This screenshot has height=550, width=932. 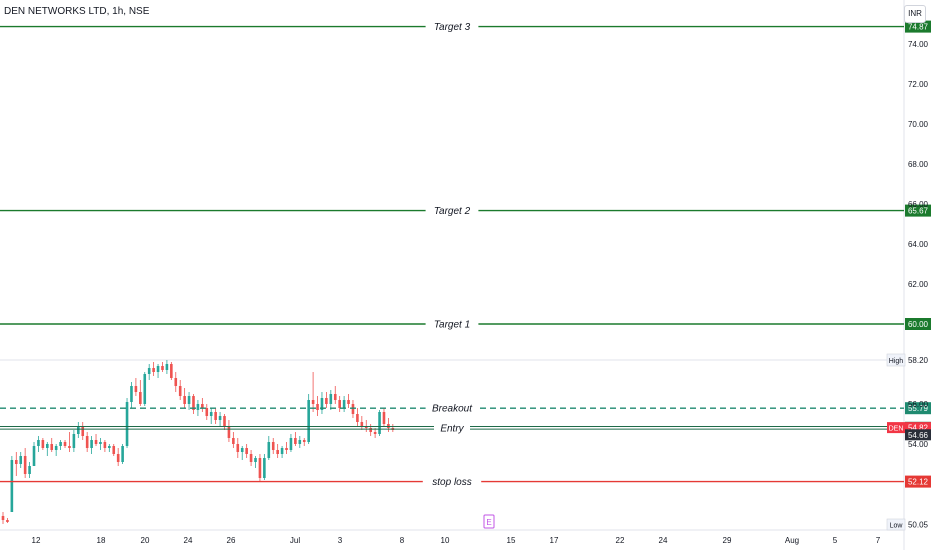 What do you see at coordinates (554, 540) in the screenshot?
I see `time-tick-label: 17` at bounding box center [554, 540].